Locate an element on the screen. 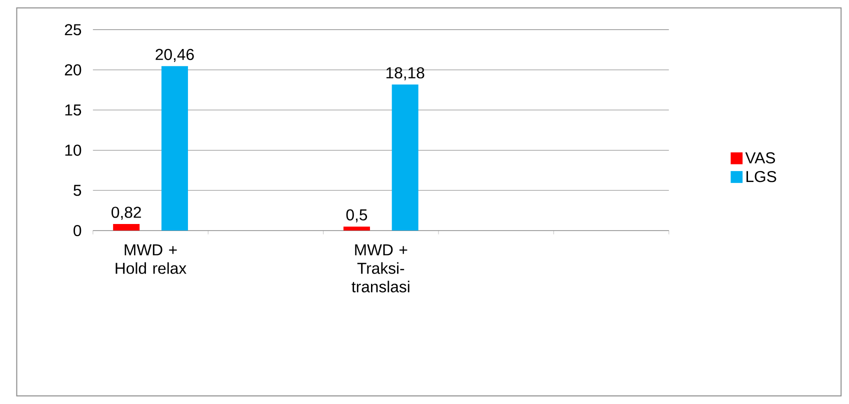 The width and height of the screenshot is (849, 404). y-tick-label: 20 is located at coordinates (73, 70).